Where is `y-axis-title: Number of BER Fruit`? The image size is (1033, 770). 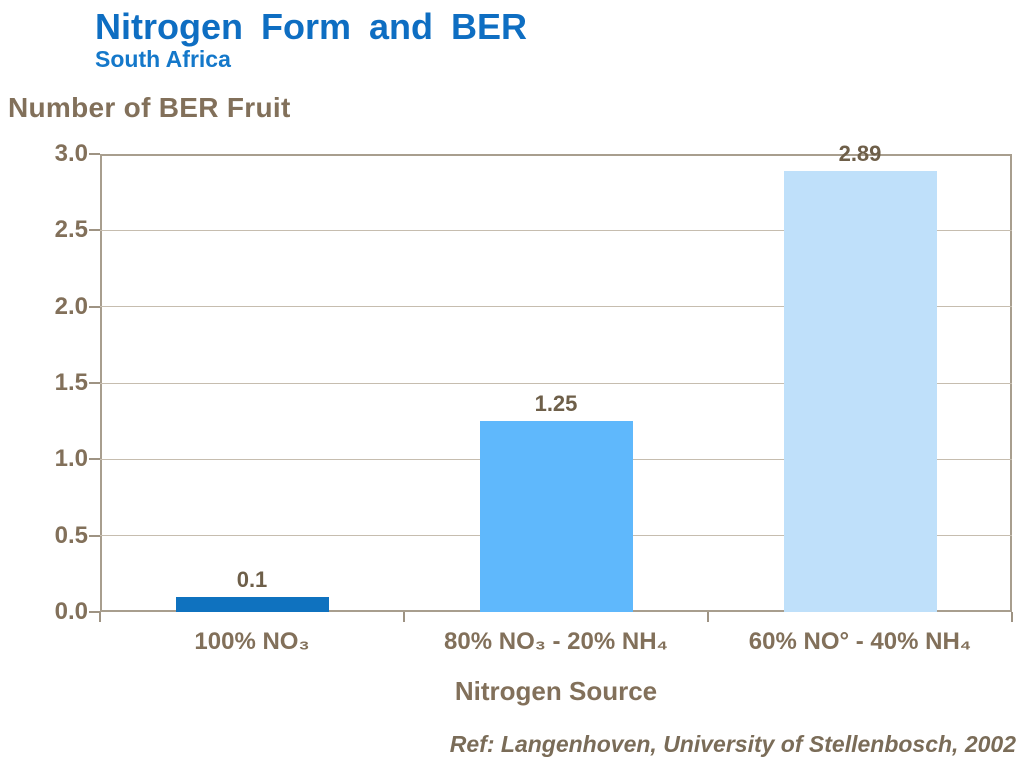
y-axis-title: Number of BER Fruit is located at coordinates (149, 107).